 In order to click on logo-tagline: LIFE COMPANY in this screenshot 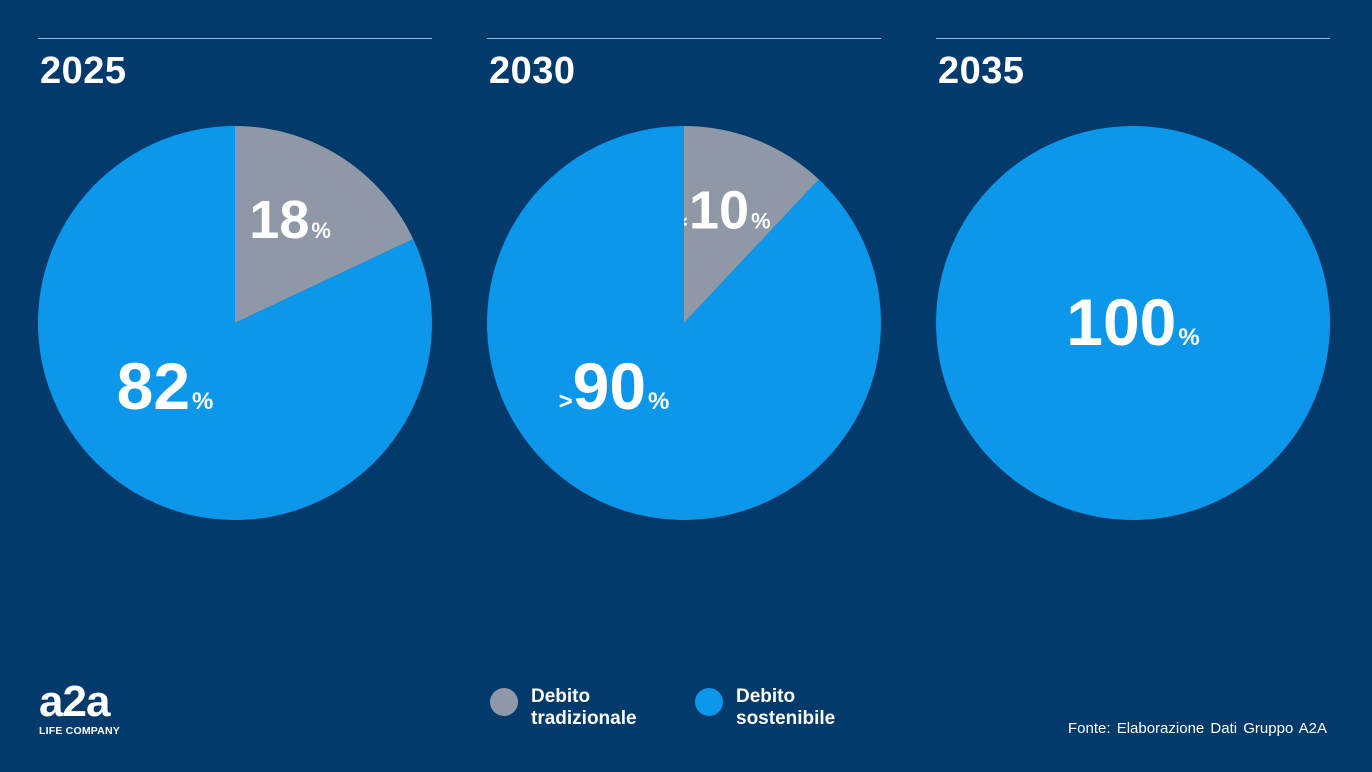, I will do `click(79, 731)`.